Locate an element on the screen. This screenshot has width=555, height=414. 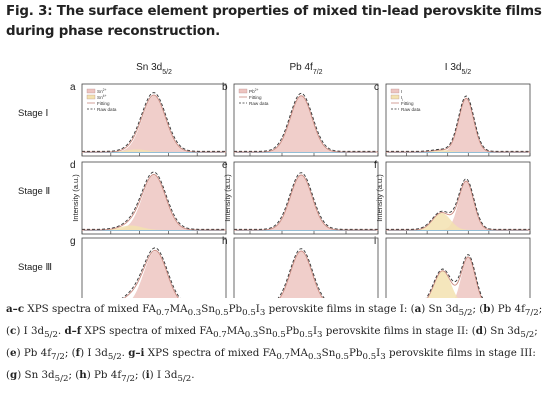
caption-panel-range: a–c is located at coordinates (15, 309).